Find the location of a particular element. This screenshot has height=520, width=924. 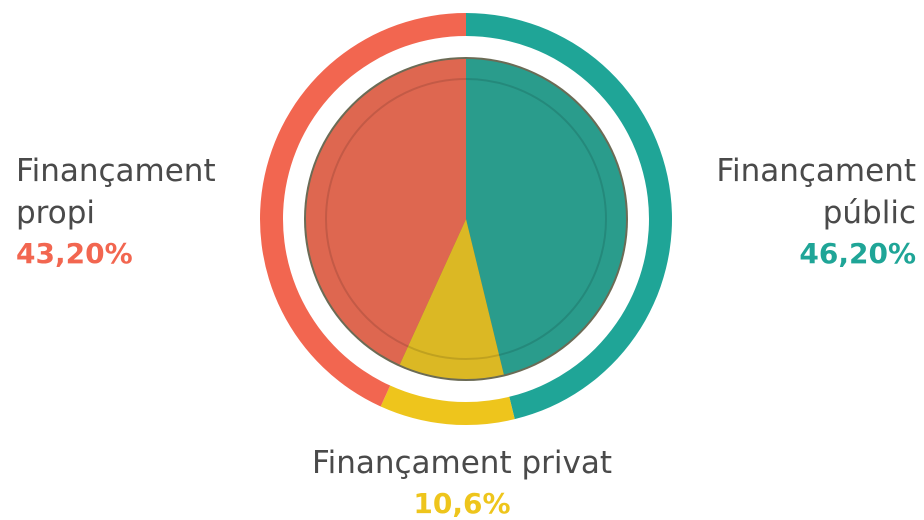

value-label: 10,6% is located at coordinates (462, 503).